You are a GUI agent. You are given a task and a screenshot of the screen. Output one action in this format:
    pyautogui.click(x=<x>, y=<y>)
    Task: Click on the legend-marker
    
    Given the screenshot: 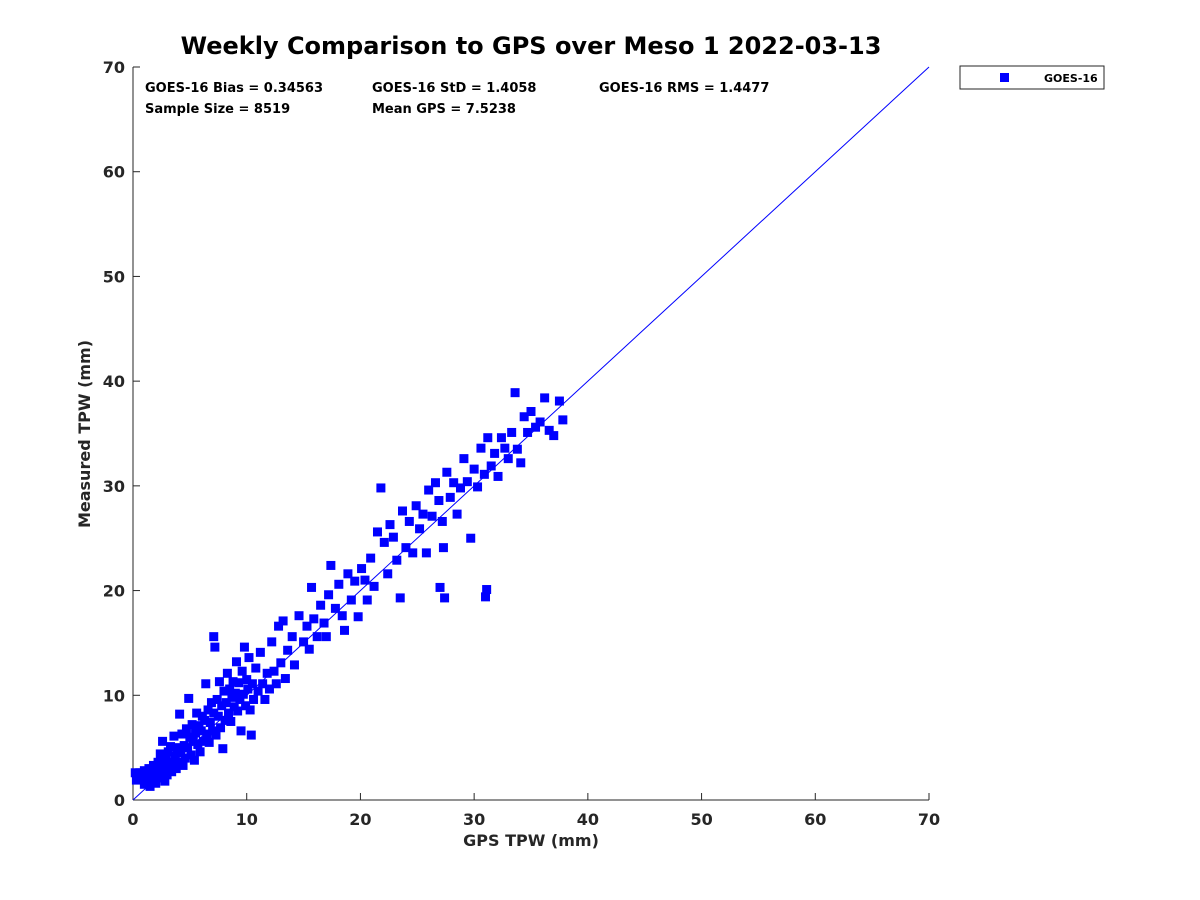 What is the action you would take?
    pyautogui.click(x=1004, y=77)
    